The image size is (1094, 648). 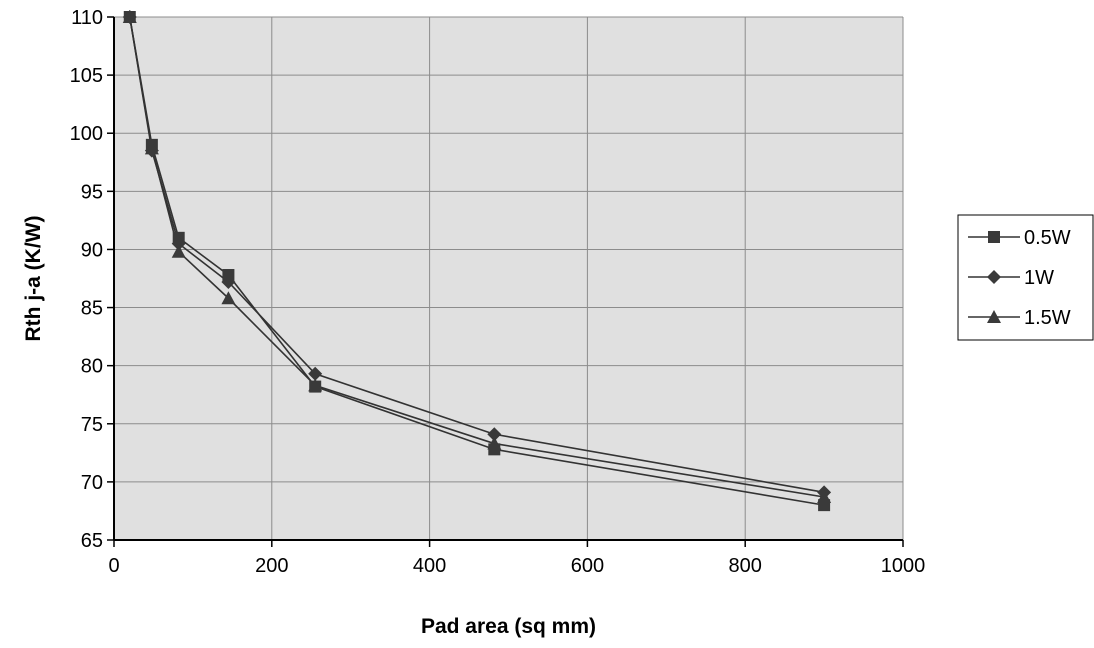 What do you see at coordinates (745, 566) in the screenshot?
I see `x-tick-label: 800` at bounding box center [745, 566].